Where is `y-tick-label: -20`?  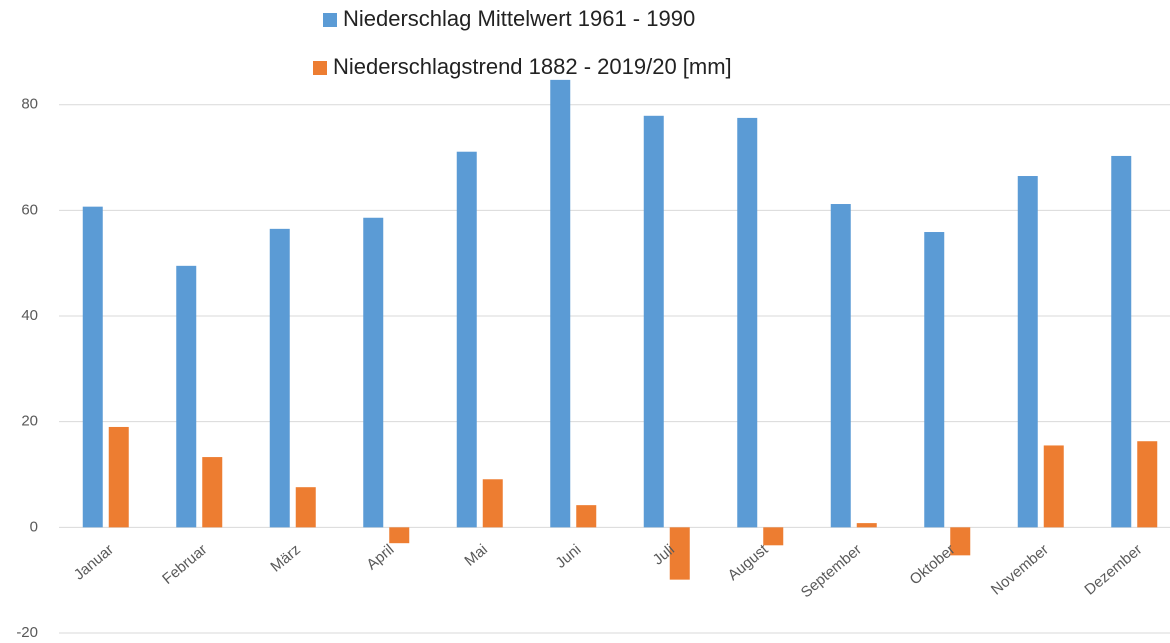 y-tick-label: -20 is located at coordinates (27, 632).